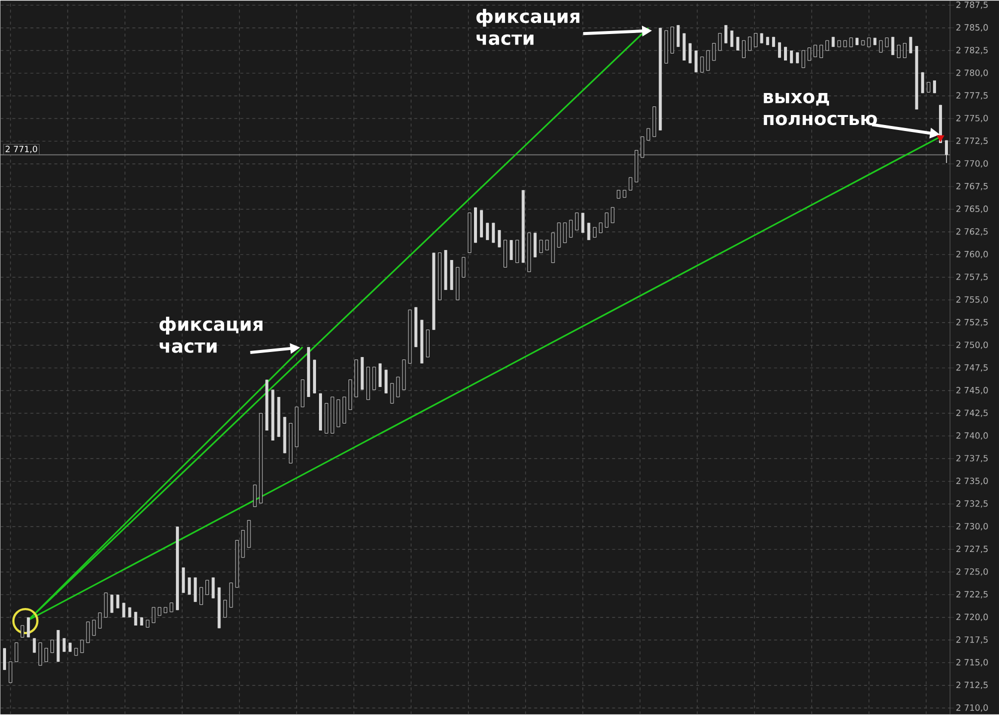 The image size is (999, 725). What do you see at coordinates (972, 390) in the screenshot?
I see `y-tick-label: 2 745,0` at bounding box center [972, 390].